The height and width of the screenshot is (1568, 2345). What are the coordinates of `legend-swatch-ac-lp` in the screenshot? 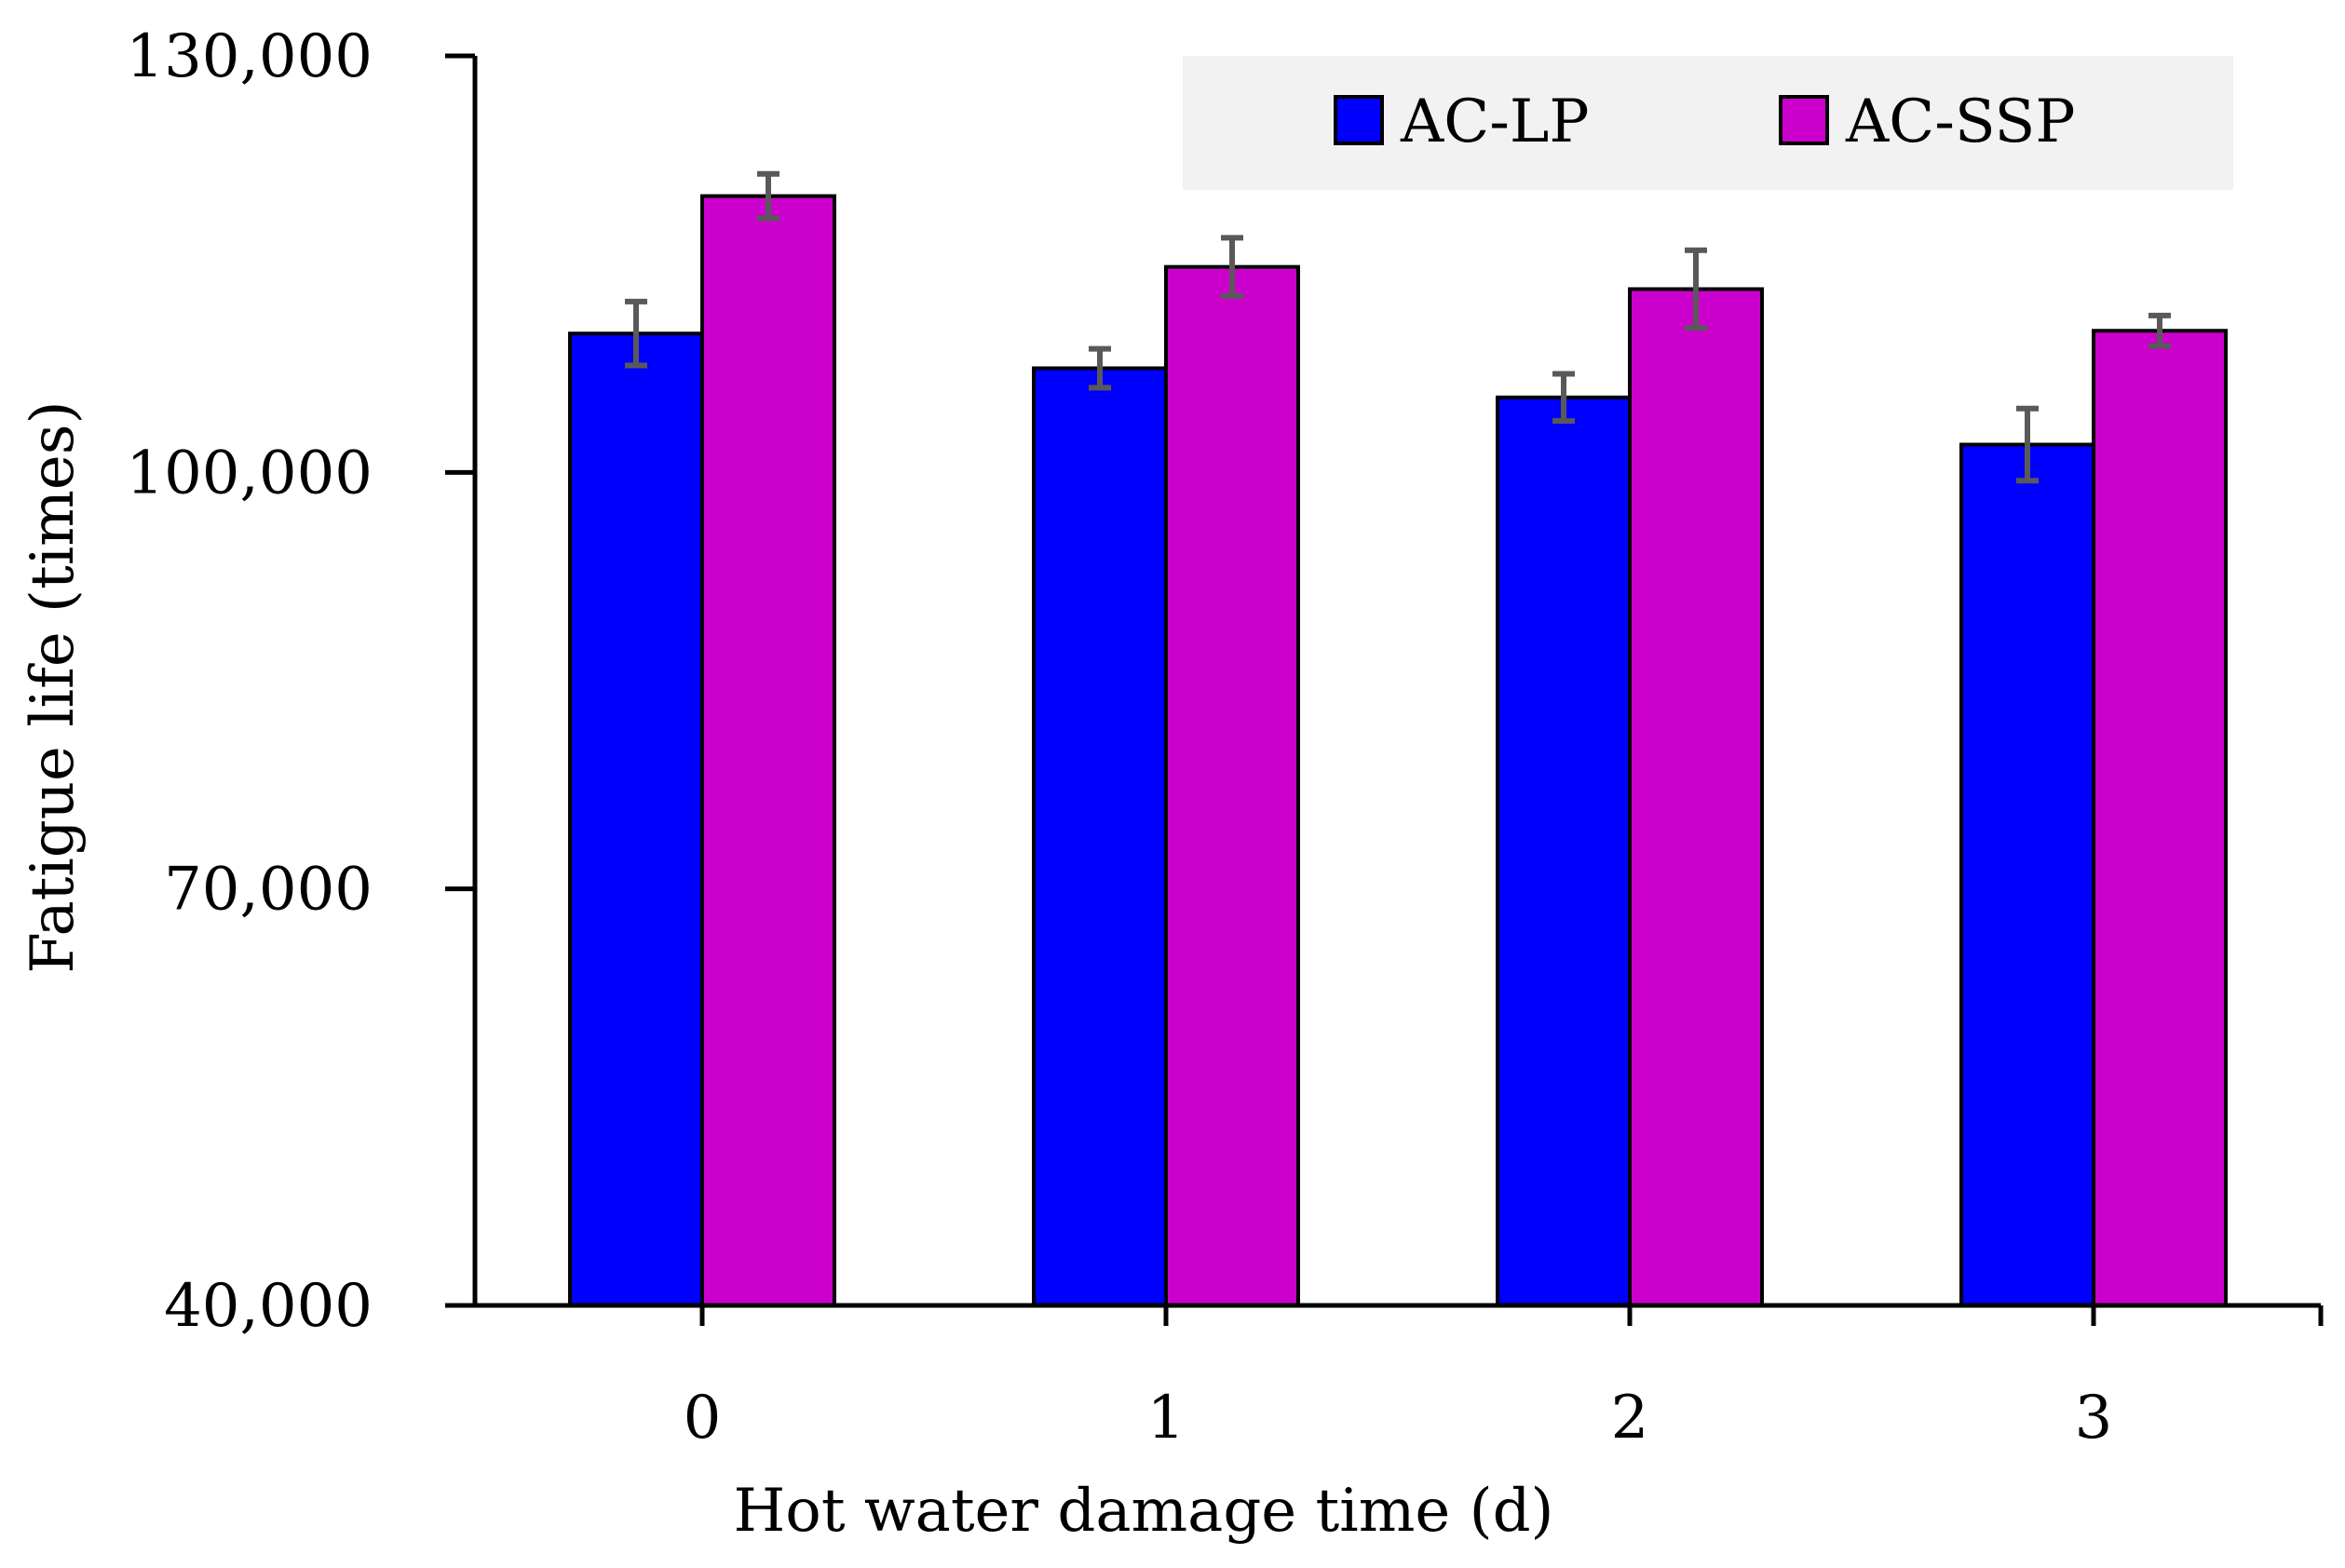 It's located at (1359, 120).